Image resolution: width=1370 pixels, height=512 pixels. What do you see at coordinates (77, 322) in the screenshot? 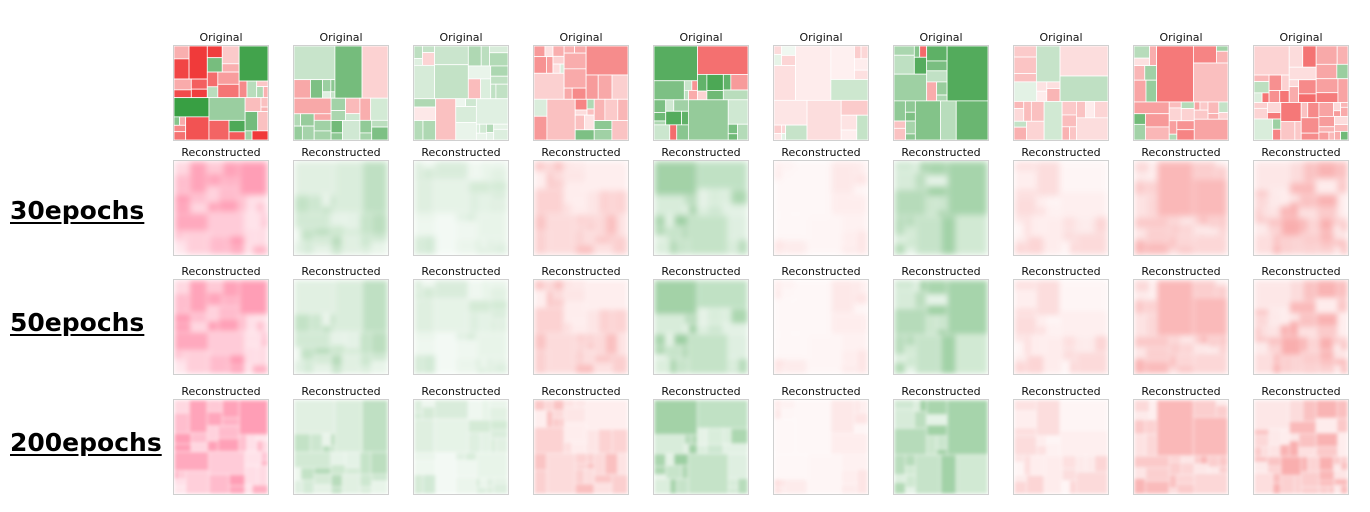
I see `row-label-50epochs: 50epochs` at bounding box center [77, 322].